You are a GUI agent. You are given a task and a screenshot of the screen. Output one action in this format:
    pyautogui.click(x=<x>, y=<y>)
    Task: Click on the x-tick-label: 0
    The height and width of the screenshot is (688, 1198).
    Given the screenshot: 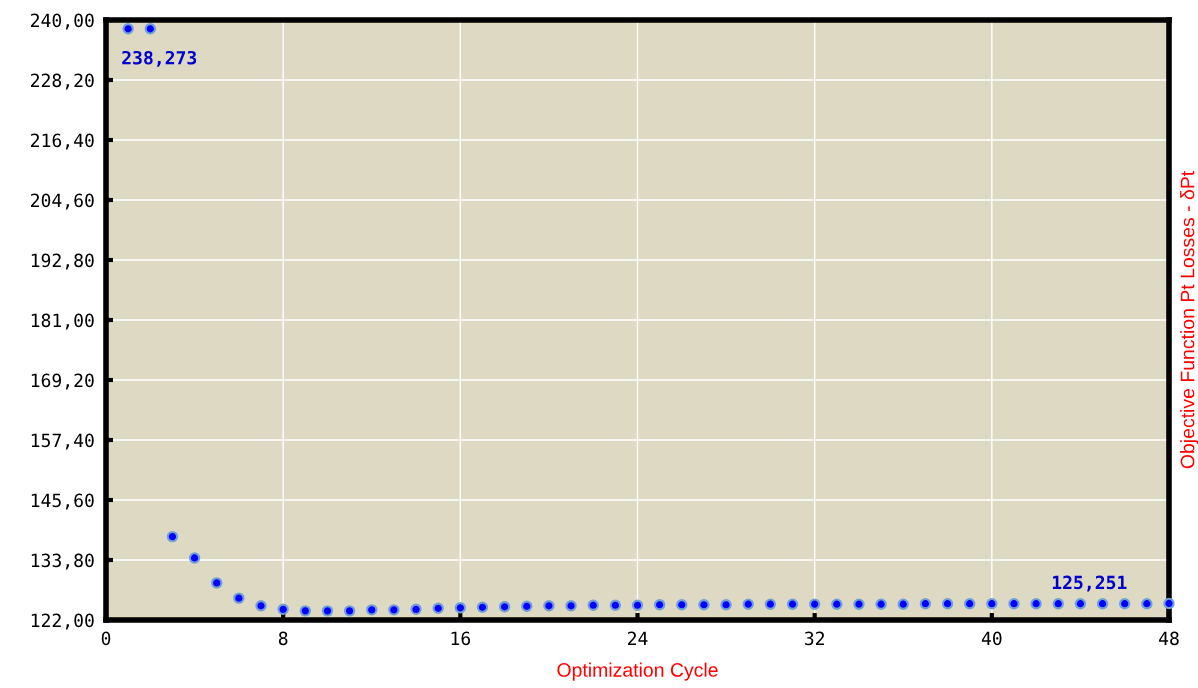 What is the action you would take?
    pyautogui.click(x=106, y=638)
    